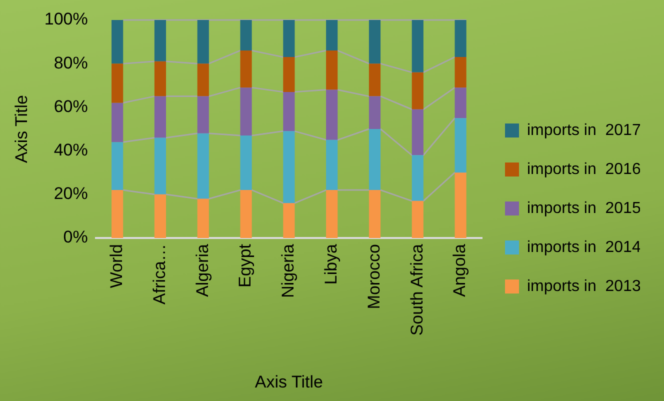  Describe the element at coordinates (71, 194) in the screenshot. I see `y-tick-label: 20%` at that location.